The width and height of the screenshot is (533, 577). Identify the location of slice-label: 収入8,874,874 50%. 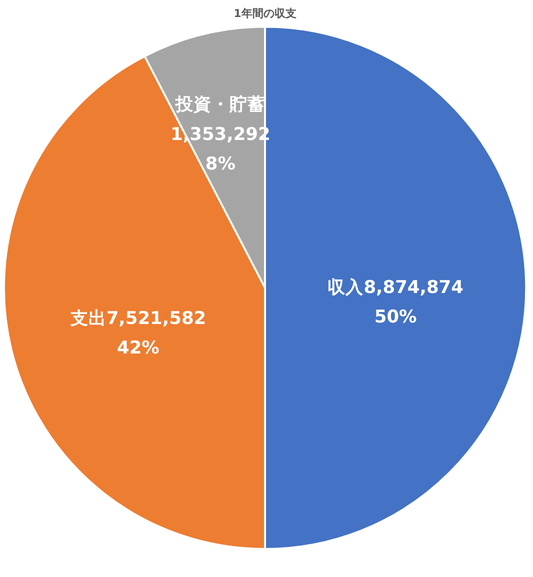
(396, 302).